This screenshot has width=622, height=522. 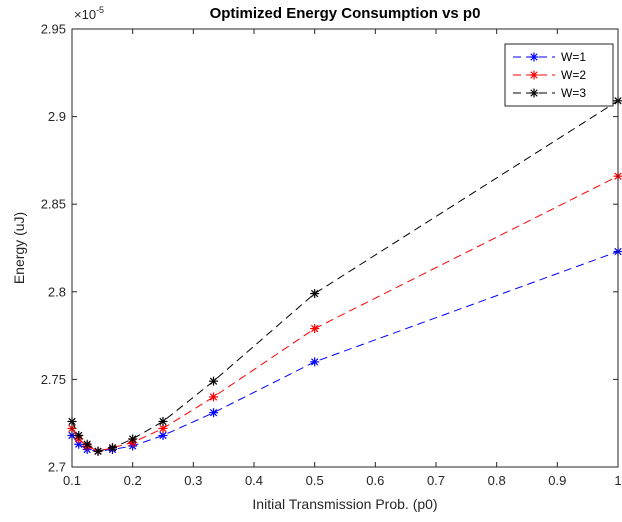 What do you see at coordinates (57, 116) in the screenshot?
I see `y-tick-label: 2.9` at bounding box center [57, 116].